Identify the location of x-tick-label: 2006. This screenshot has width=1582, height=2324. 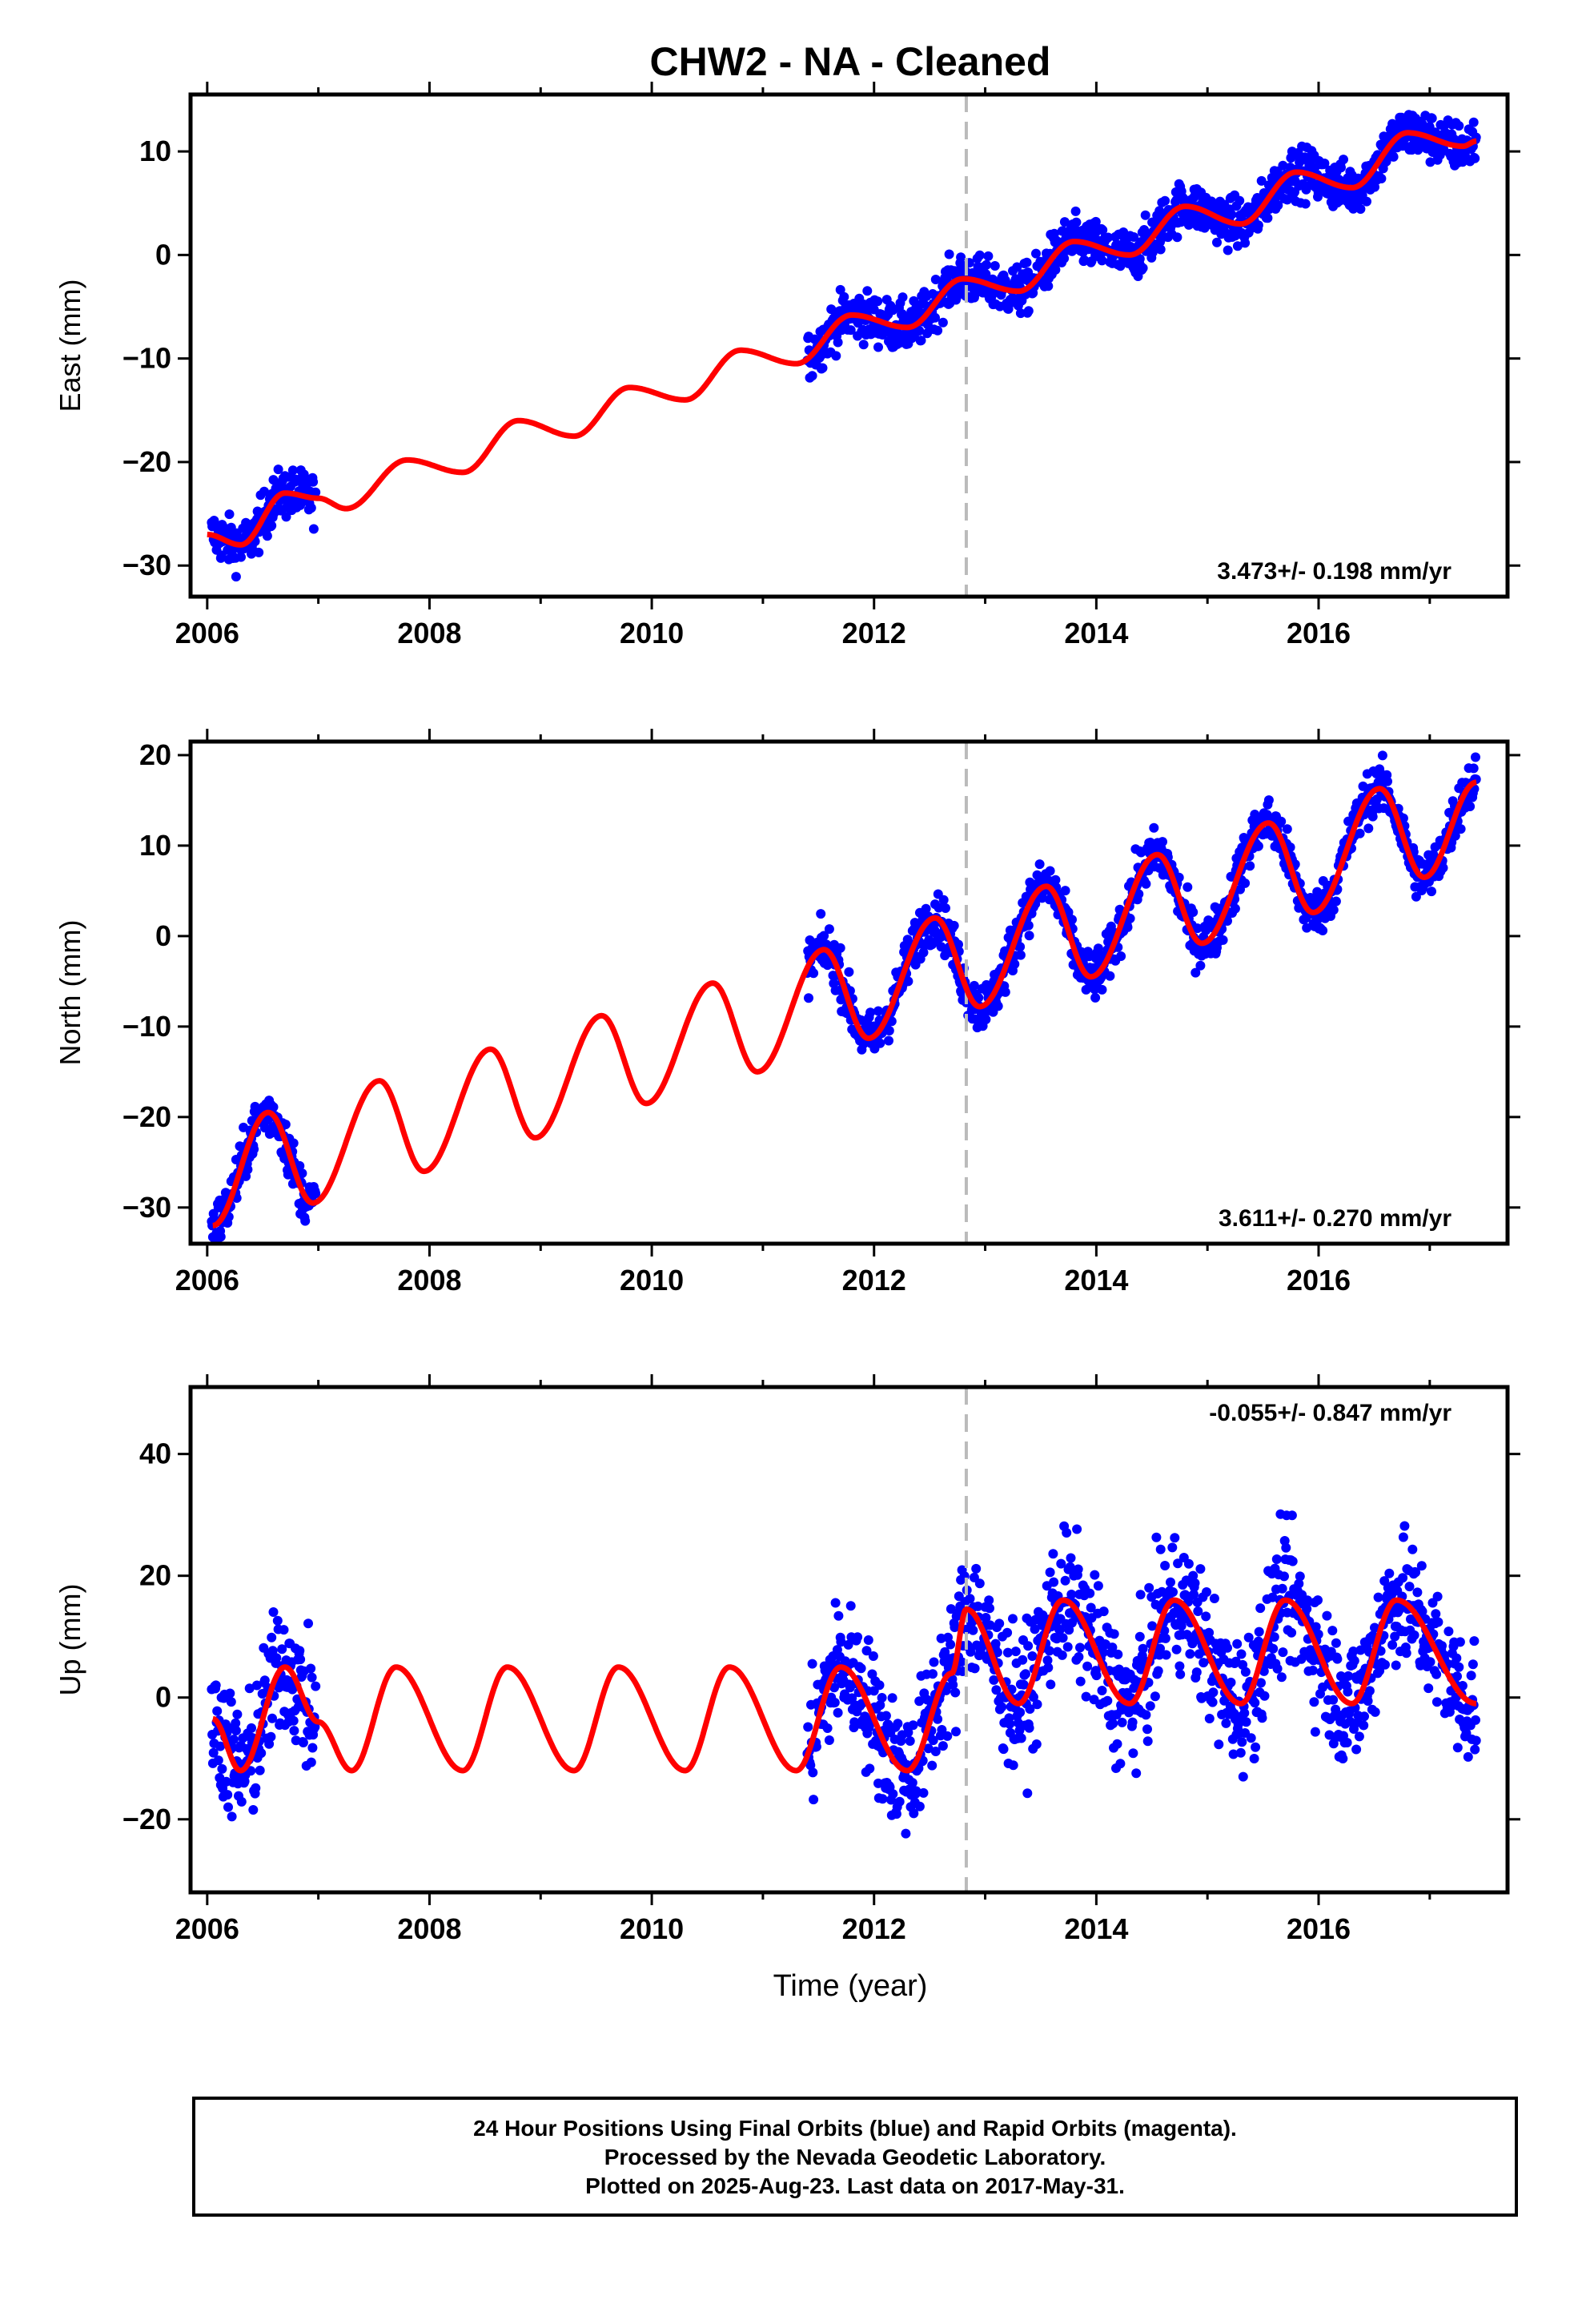
(207, 633).